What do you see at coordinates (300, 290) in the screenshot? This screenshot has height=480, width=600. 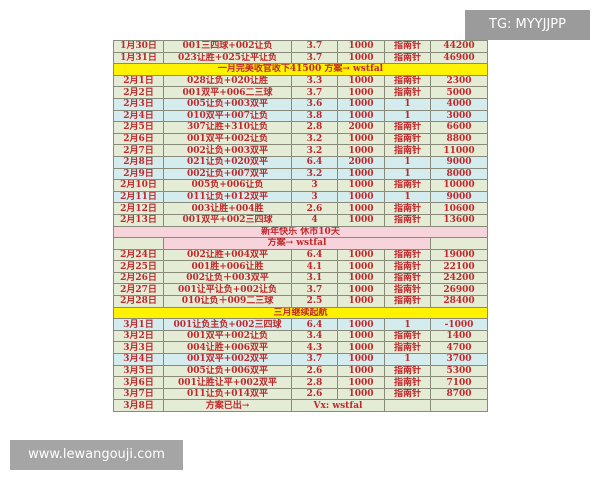 I see `table-row: 2月27日 001让平让负+002让负 3.7 1000 指南针 26900` at bounding box center [300, 290].